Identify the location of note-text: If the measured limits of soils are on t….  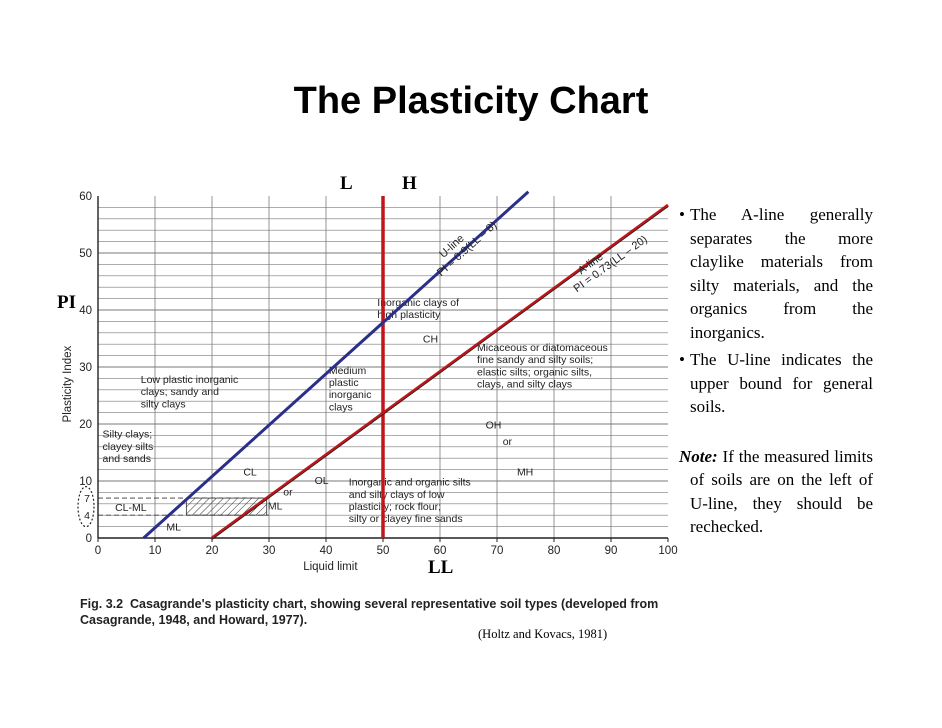
(781, 491).